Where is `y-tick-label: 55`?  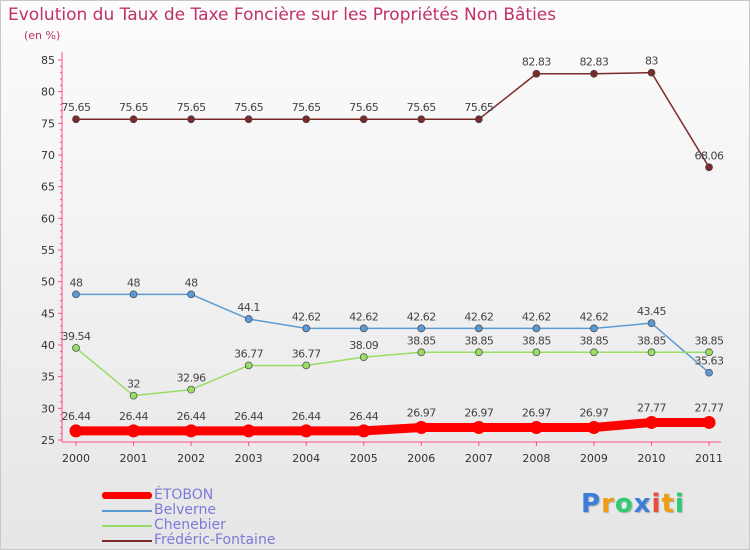
y-tick-label: 55 is located at coordinates (48, 250).